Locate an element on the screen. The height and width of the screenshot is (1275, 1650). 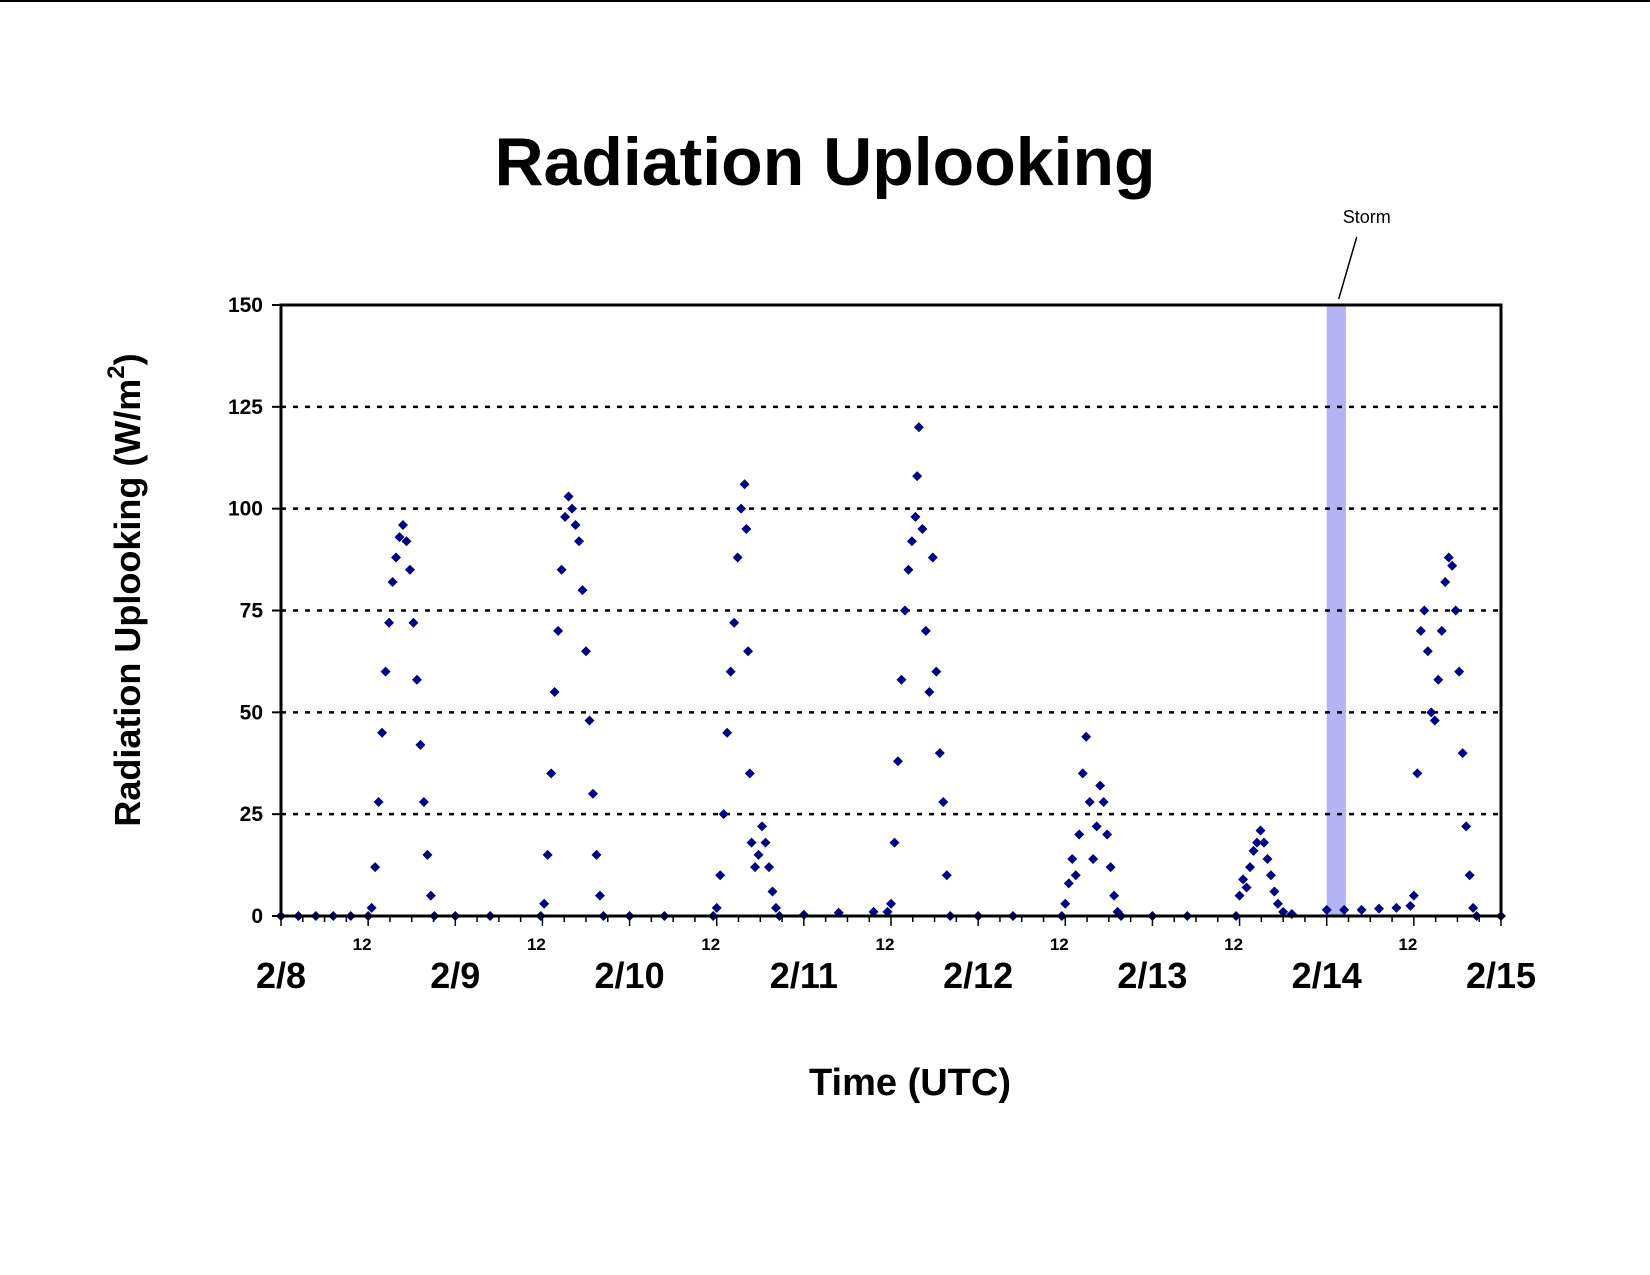
x-date-label: 2/10 is located at coordinates (630, 975).